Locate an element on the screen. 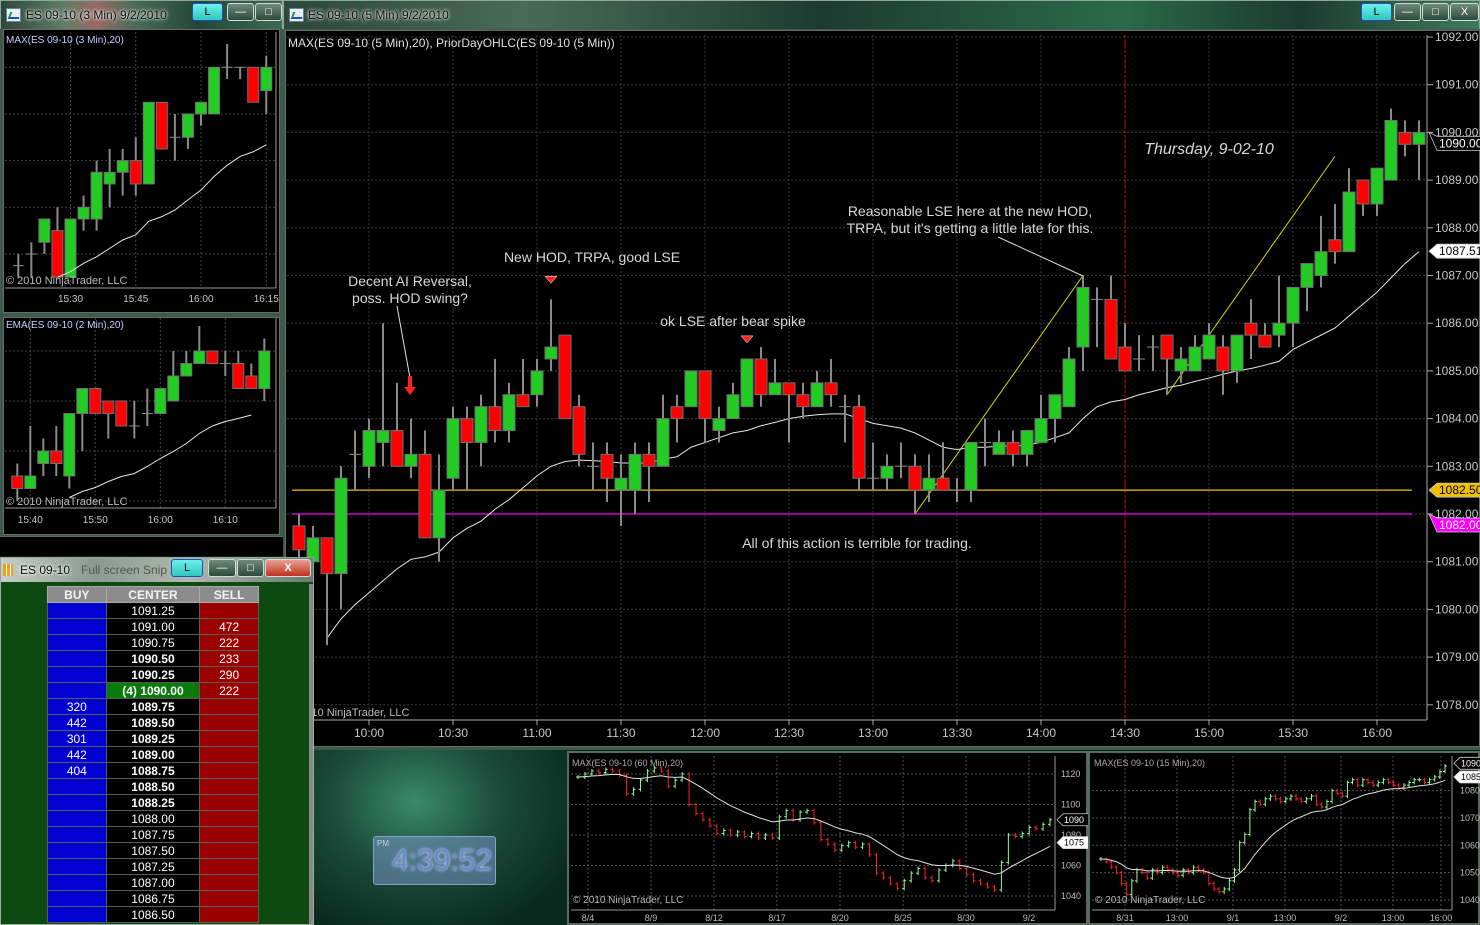  price-cell: 1090.25 is located at coordinates (153, 674).